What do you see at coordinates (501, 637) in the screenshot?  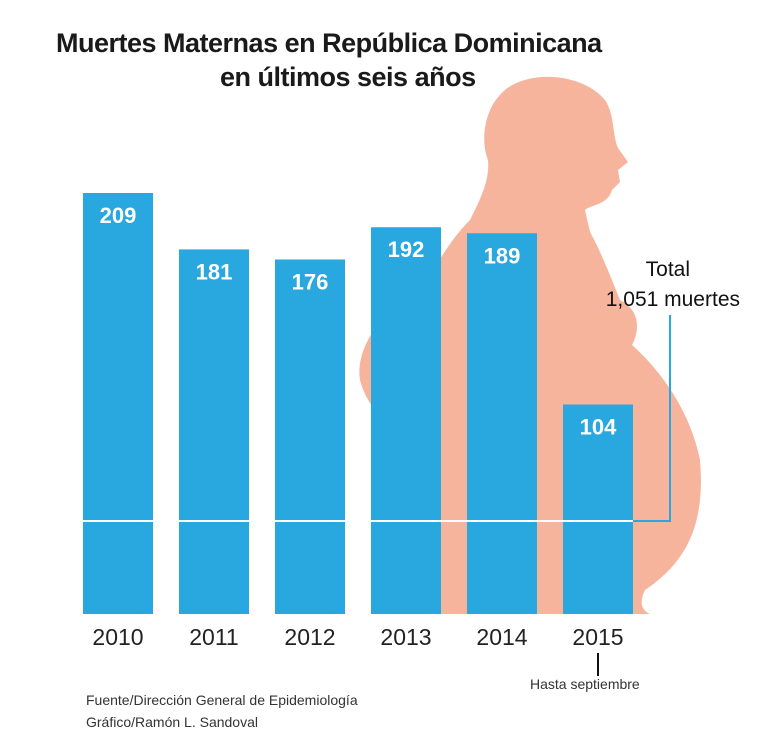 I see `x-tick-label: 2014` at bounding box center [501, 637].